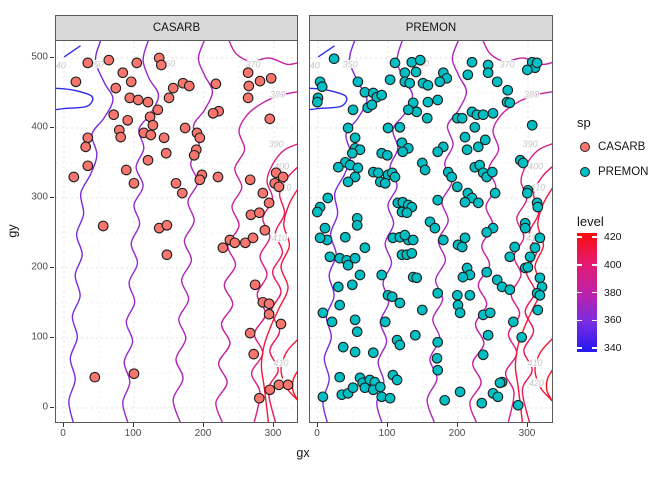 The height and width of the screenshot is (480, 672). Describe the element at coordinates (317, 433) in the screenshot. I see `x-axis-tick-label: 0` at that location.